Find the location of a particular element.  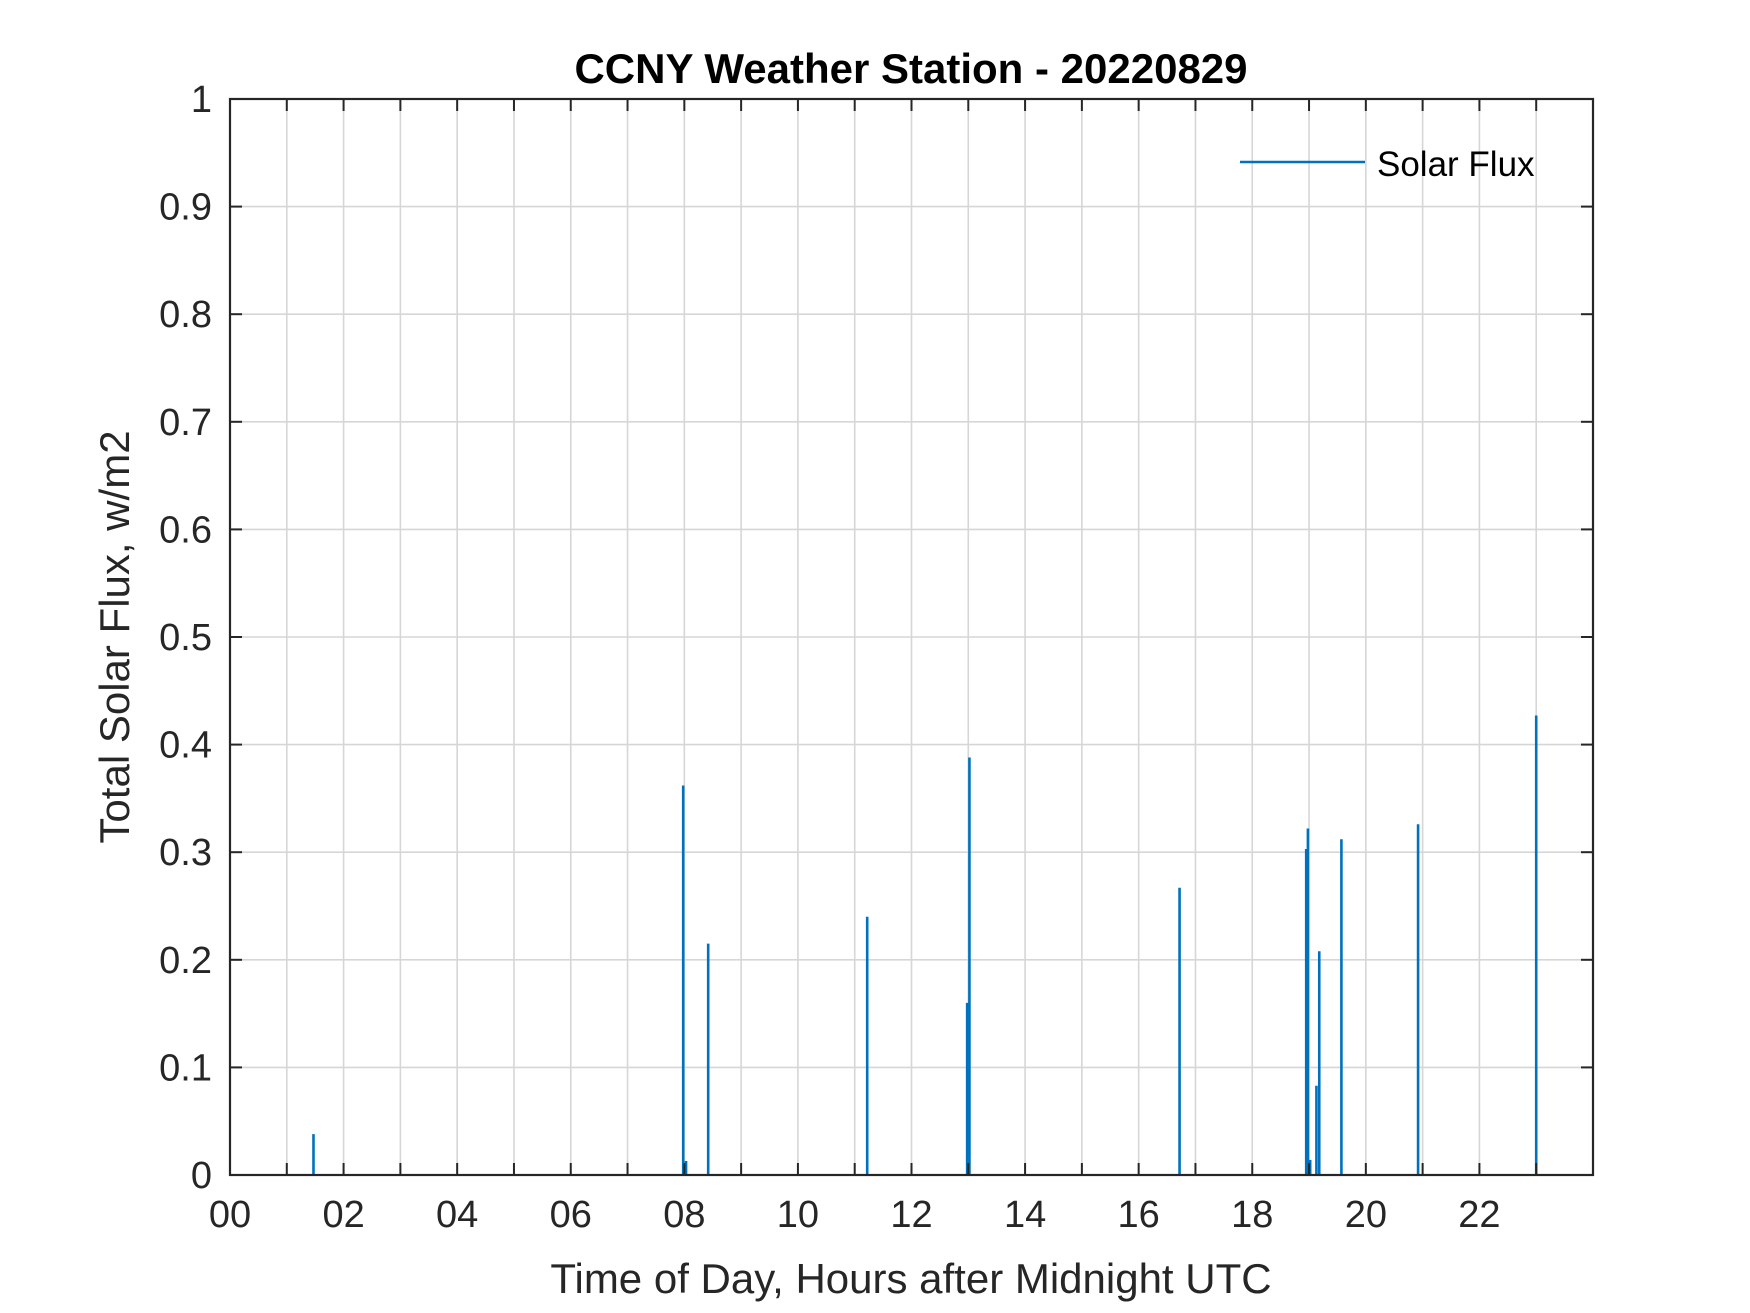

y-tick-label: 0.8 is located at coordinates (185, 315).